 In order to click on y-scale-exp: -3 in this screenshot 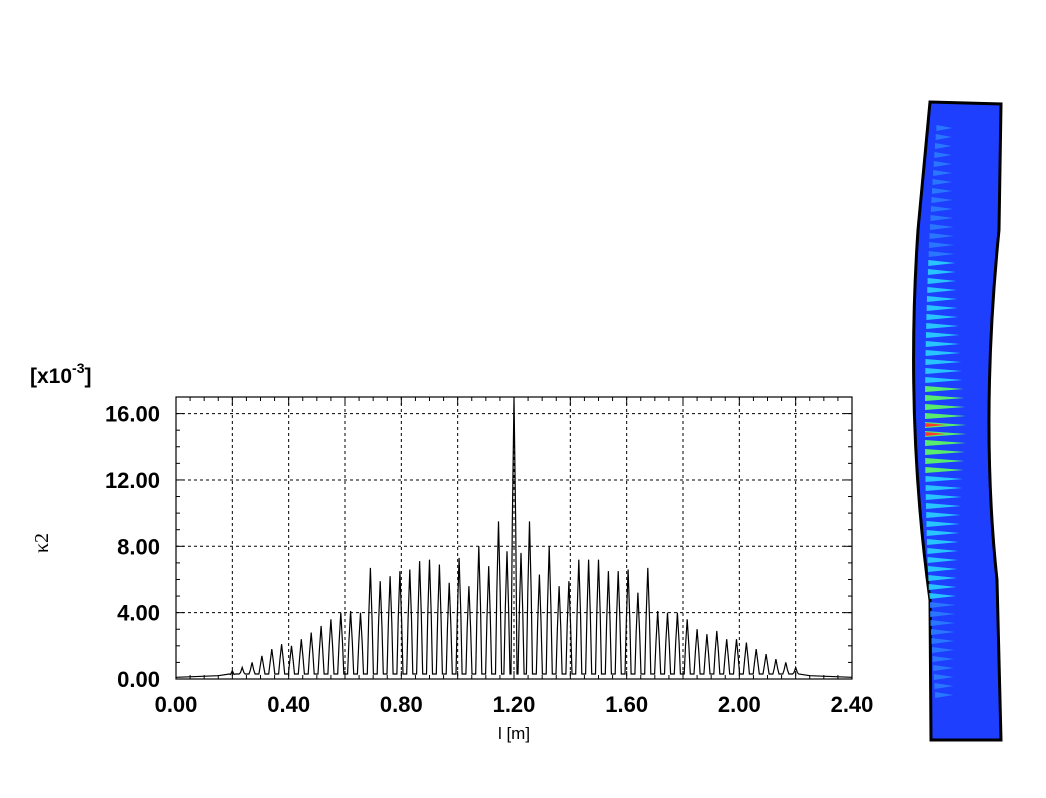, I will do `click(78, 368)`.